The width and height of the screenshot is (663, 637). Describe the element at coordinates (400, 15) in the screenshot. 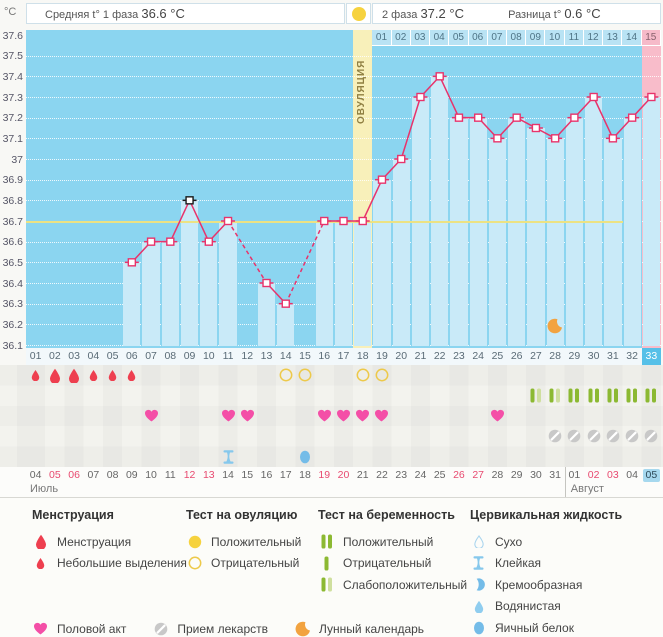

I see `phase2-label: 2 фаза` at that location.